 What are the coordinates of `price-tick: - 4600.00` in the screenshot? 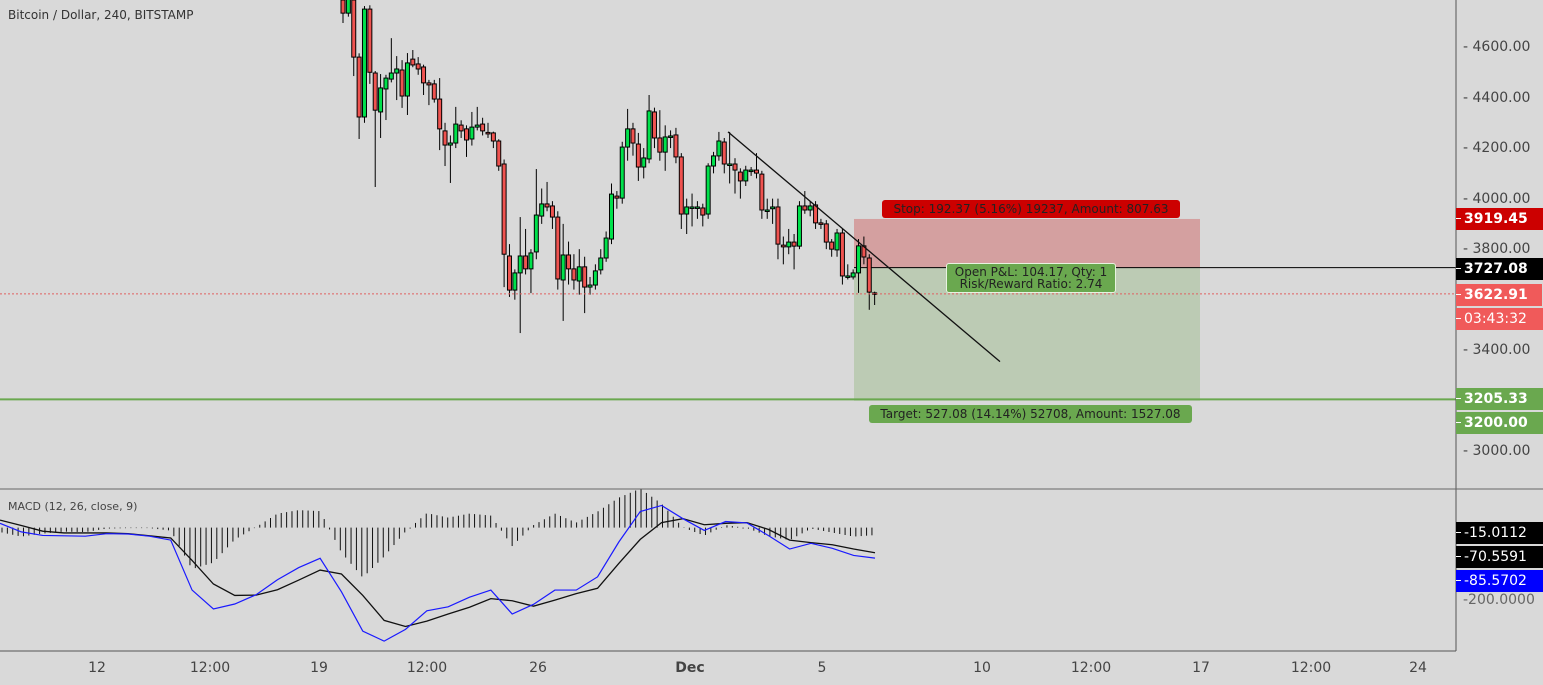 It's located at (1497, 47).